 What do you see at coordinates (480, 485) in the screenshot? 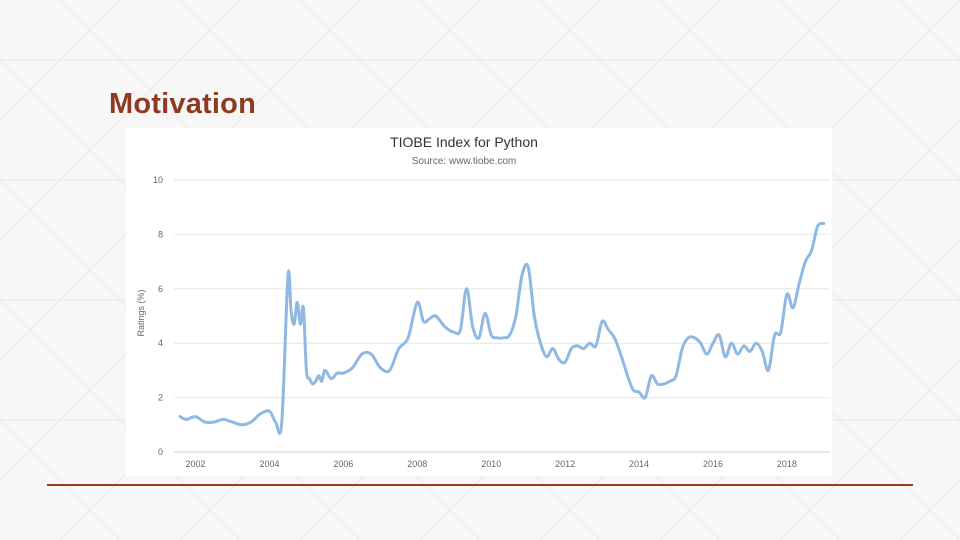
I see `bottom-divider` at bounding box center [480, 485].